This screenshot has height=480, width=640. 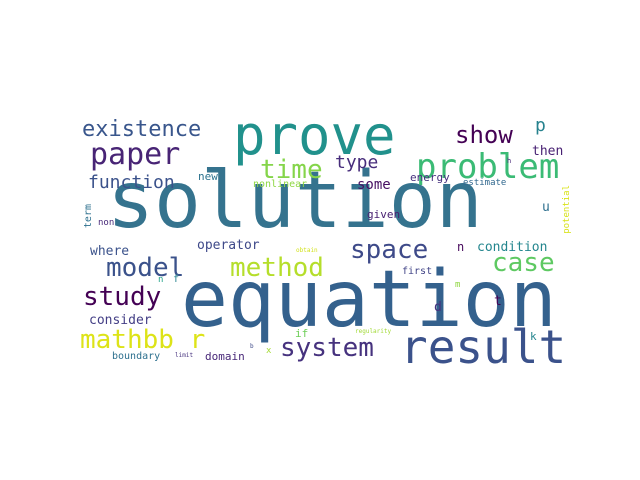 I want to click on word-n-small: n, so click(x=161, y=280).